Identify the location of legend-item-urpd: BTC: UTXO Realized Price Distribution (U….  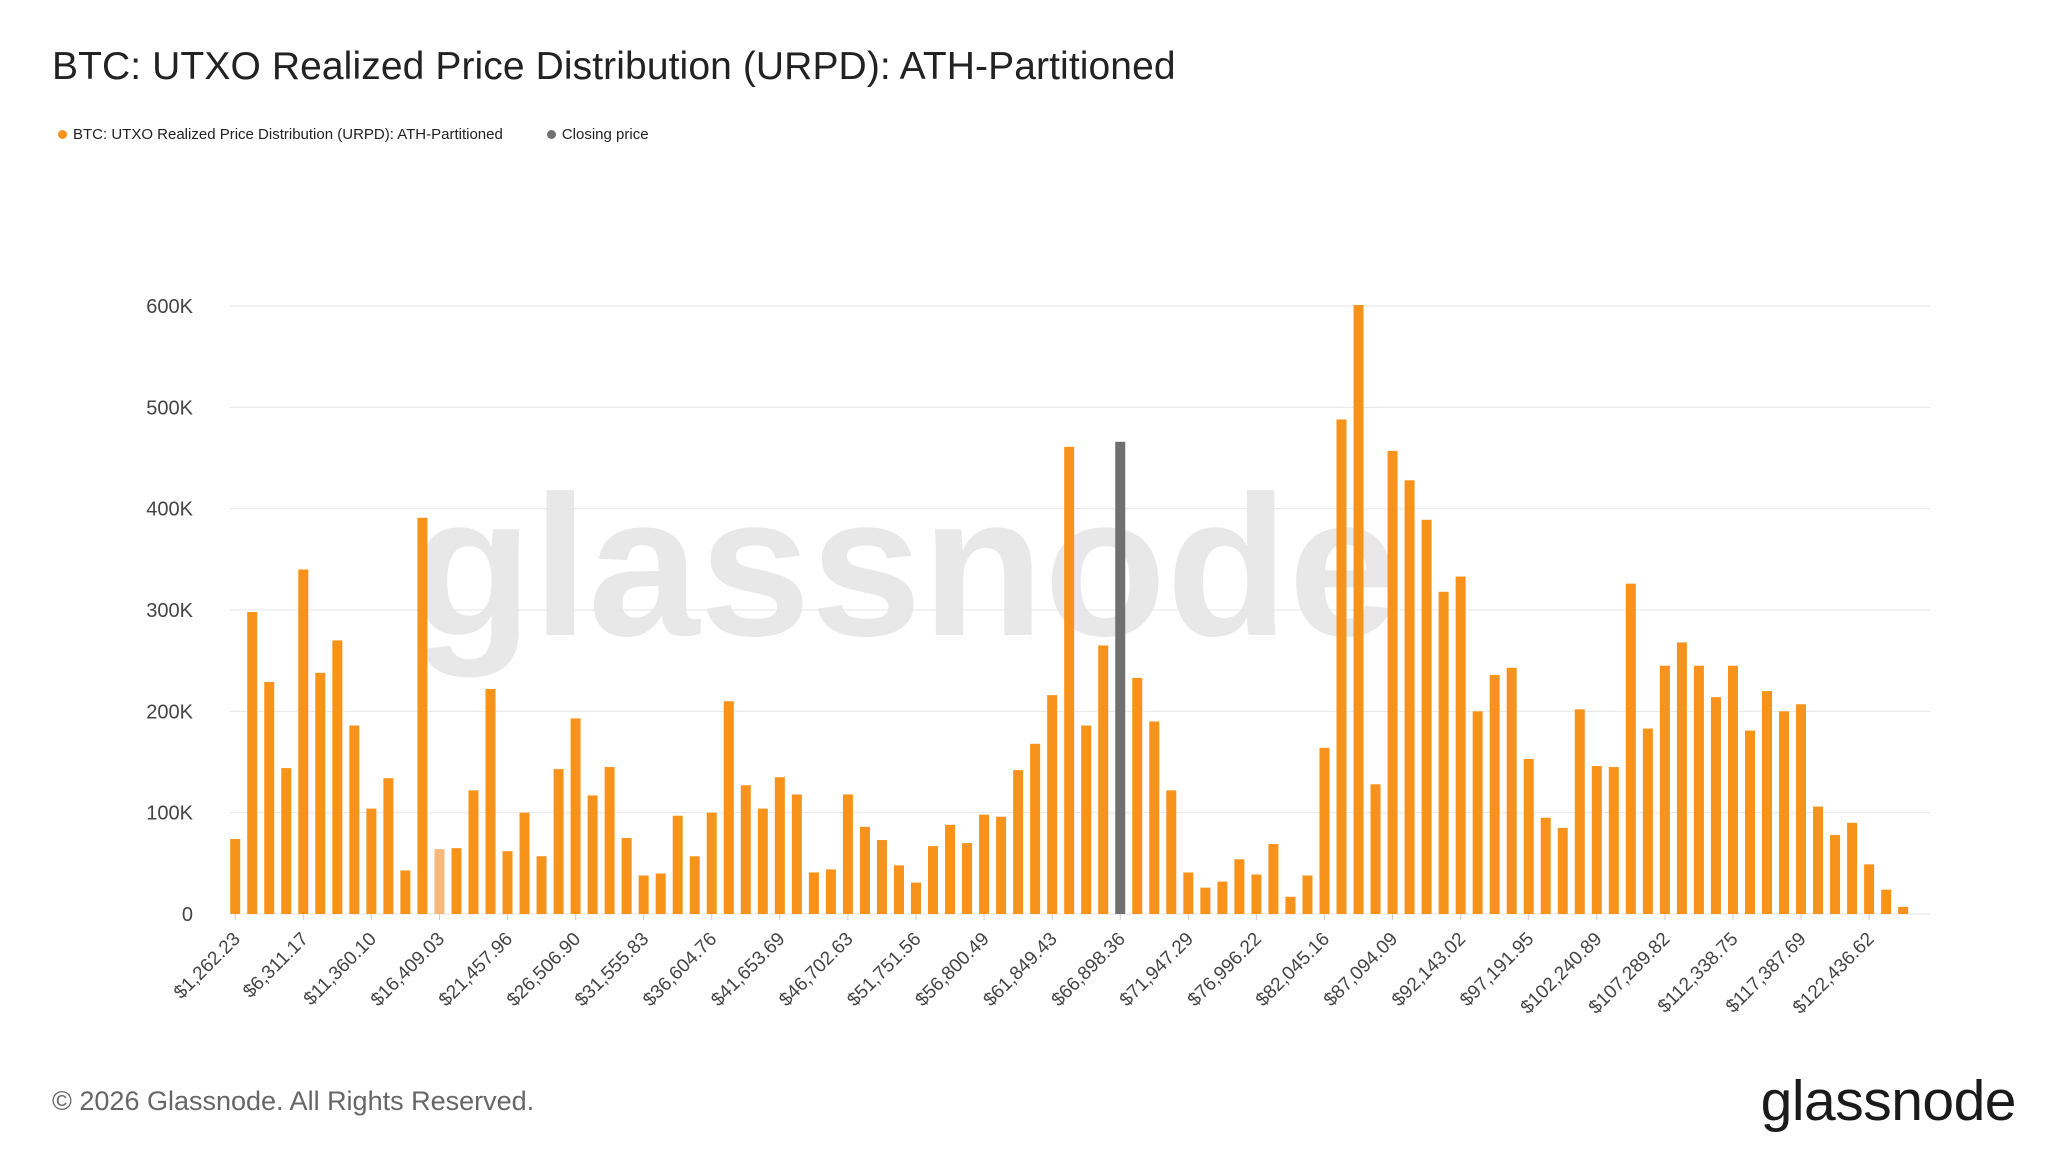
(280, 134).